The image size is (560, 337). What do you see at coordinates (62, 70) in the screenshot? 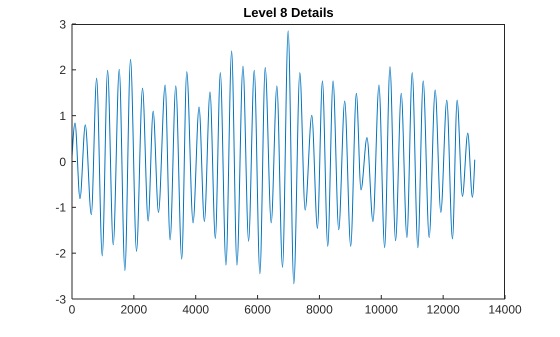
I see `y-tick-label: 2` at bounding box center [62, 70].